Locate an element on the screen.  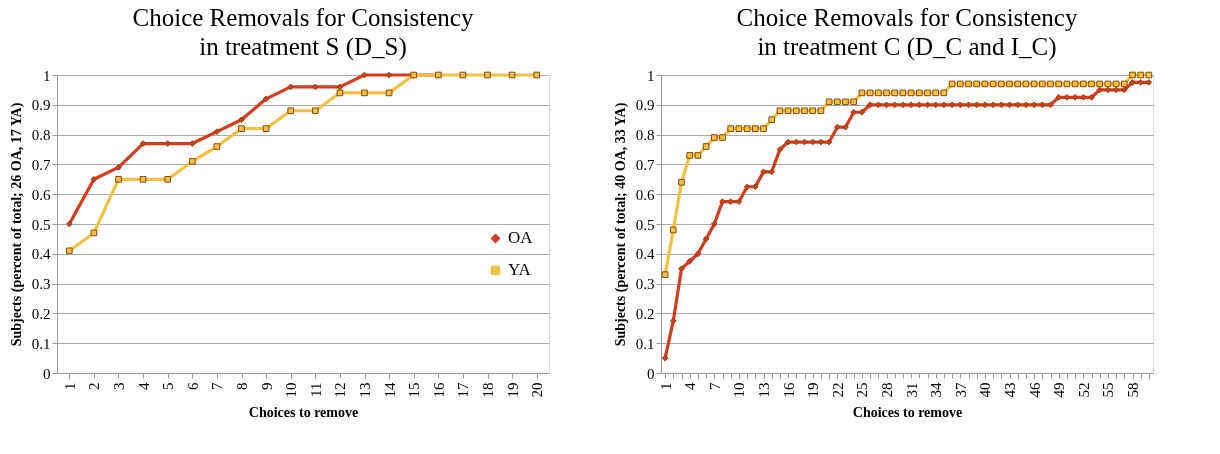
x-tick-label: 28 is located at coordinates (887, 390).